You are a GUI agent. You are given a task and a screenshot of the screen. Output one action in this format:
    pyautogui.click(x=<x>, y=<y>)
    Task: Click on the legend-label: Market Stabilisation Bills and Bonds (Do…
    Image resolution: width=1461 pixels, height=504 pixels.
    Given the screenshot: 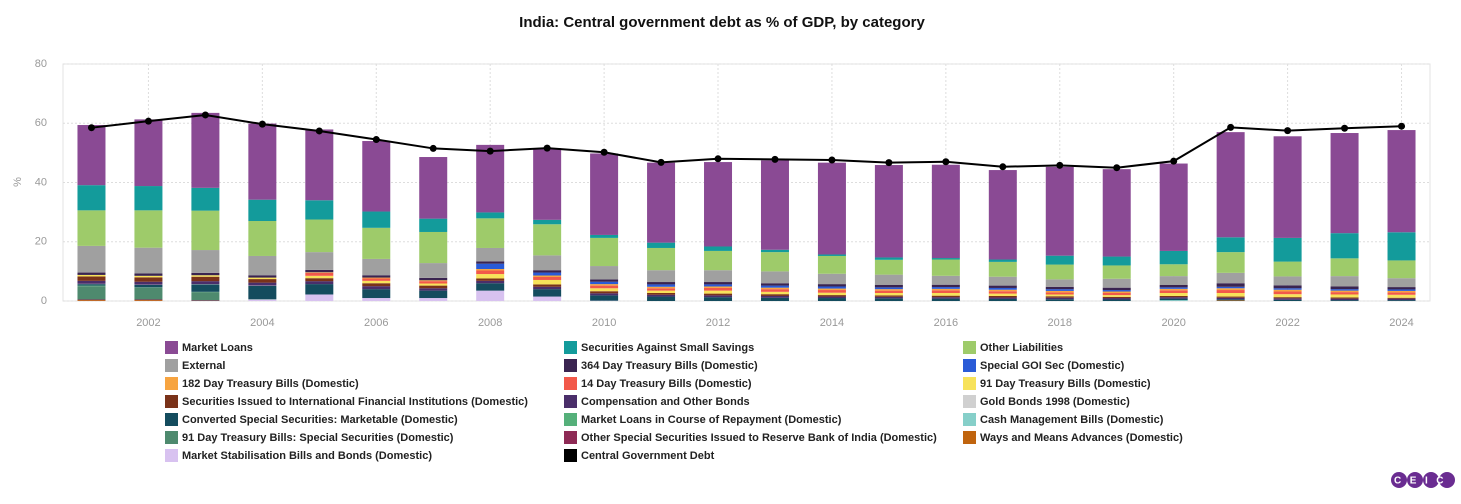 What is the action you would take?
    pyautogui.click(x=307, y=456)
    